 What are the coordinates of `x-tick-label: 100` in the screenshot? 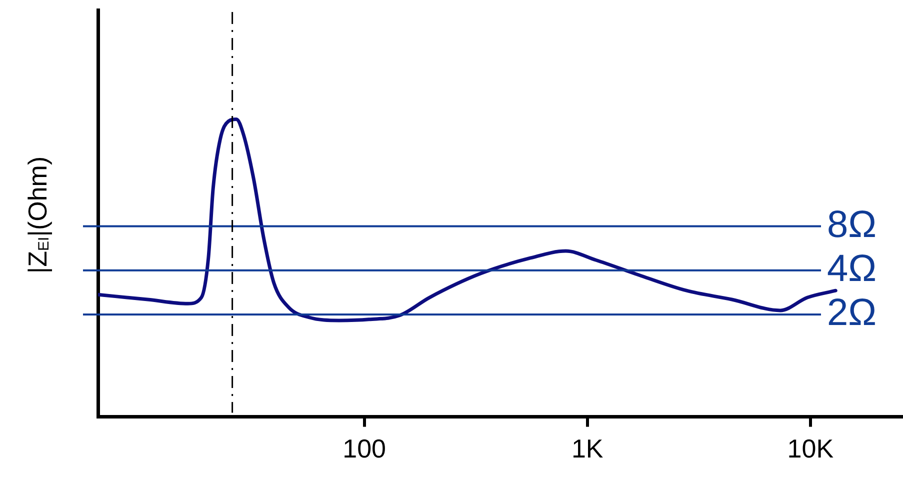 It's located at (364, 449).